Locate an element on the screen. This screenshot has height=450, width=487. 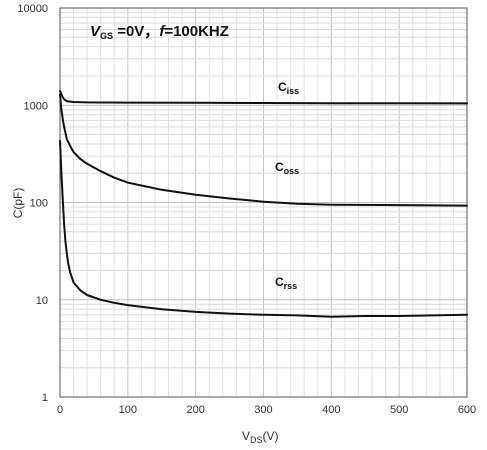
series-label-crss: Crss is located at coordinates (286, 283).